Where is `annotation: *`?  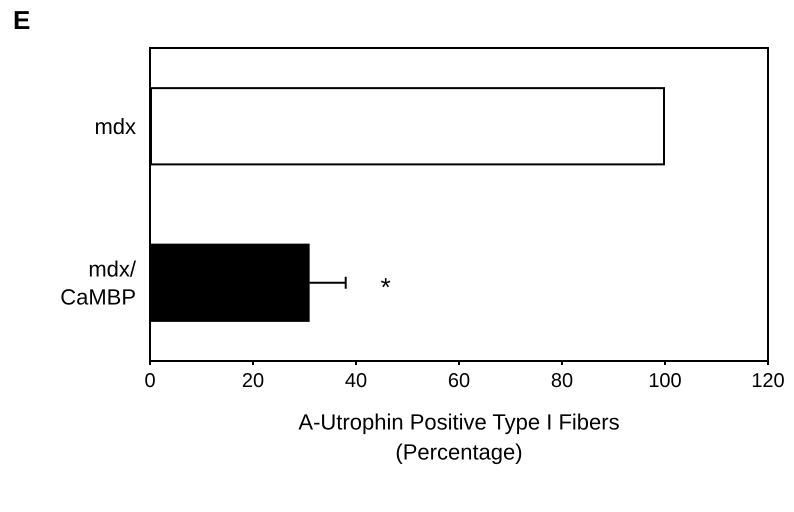 annotation: * is located at coordinates (385, 287).